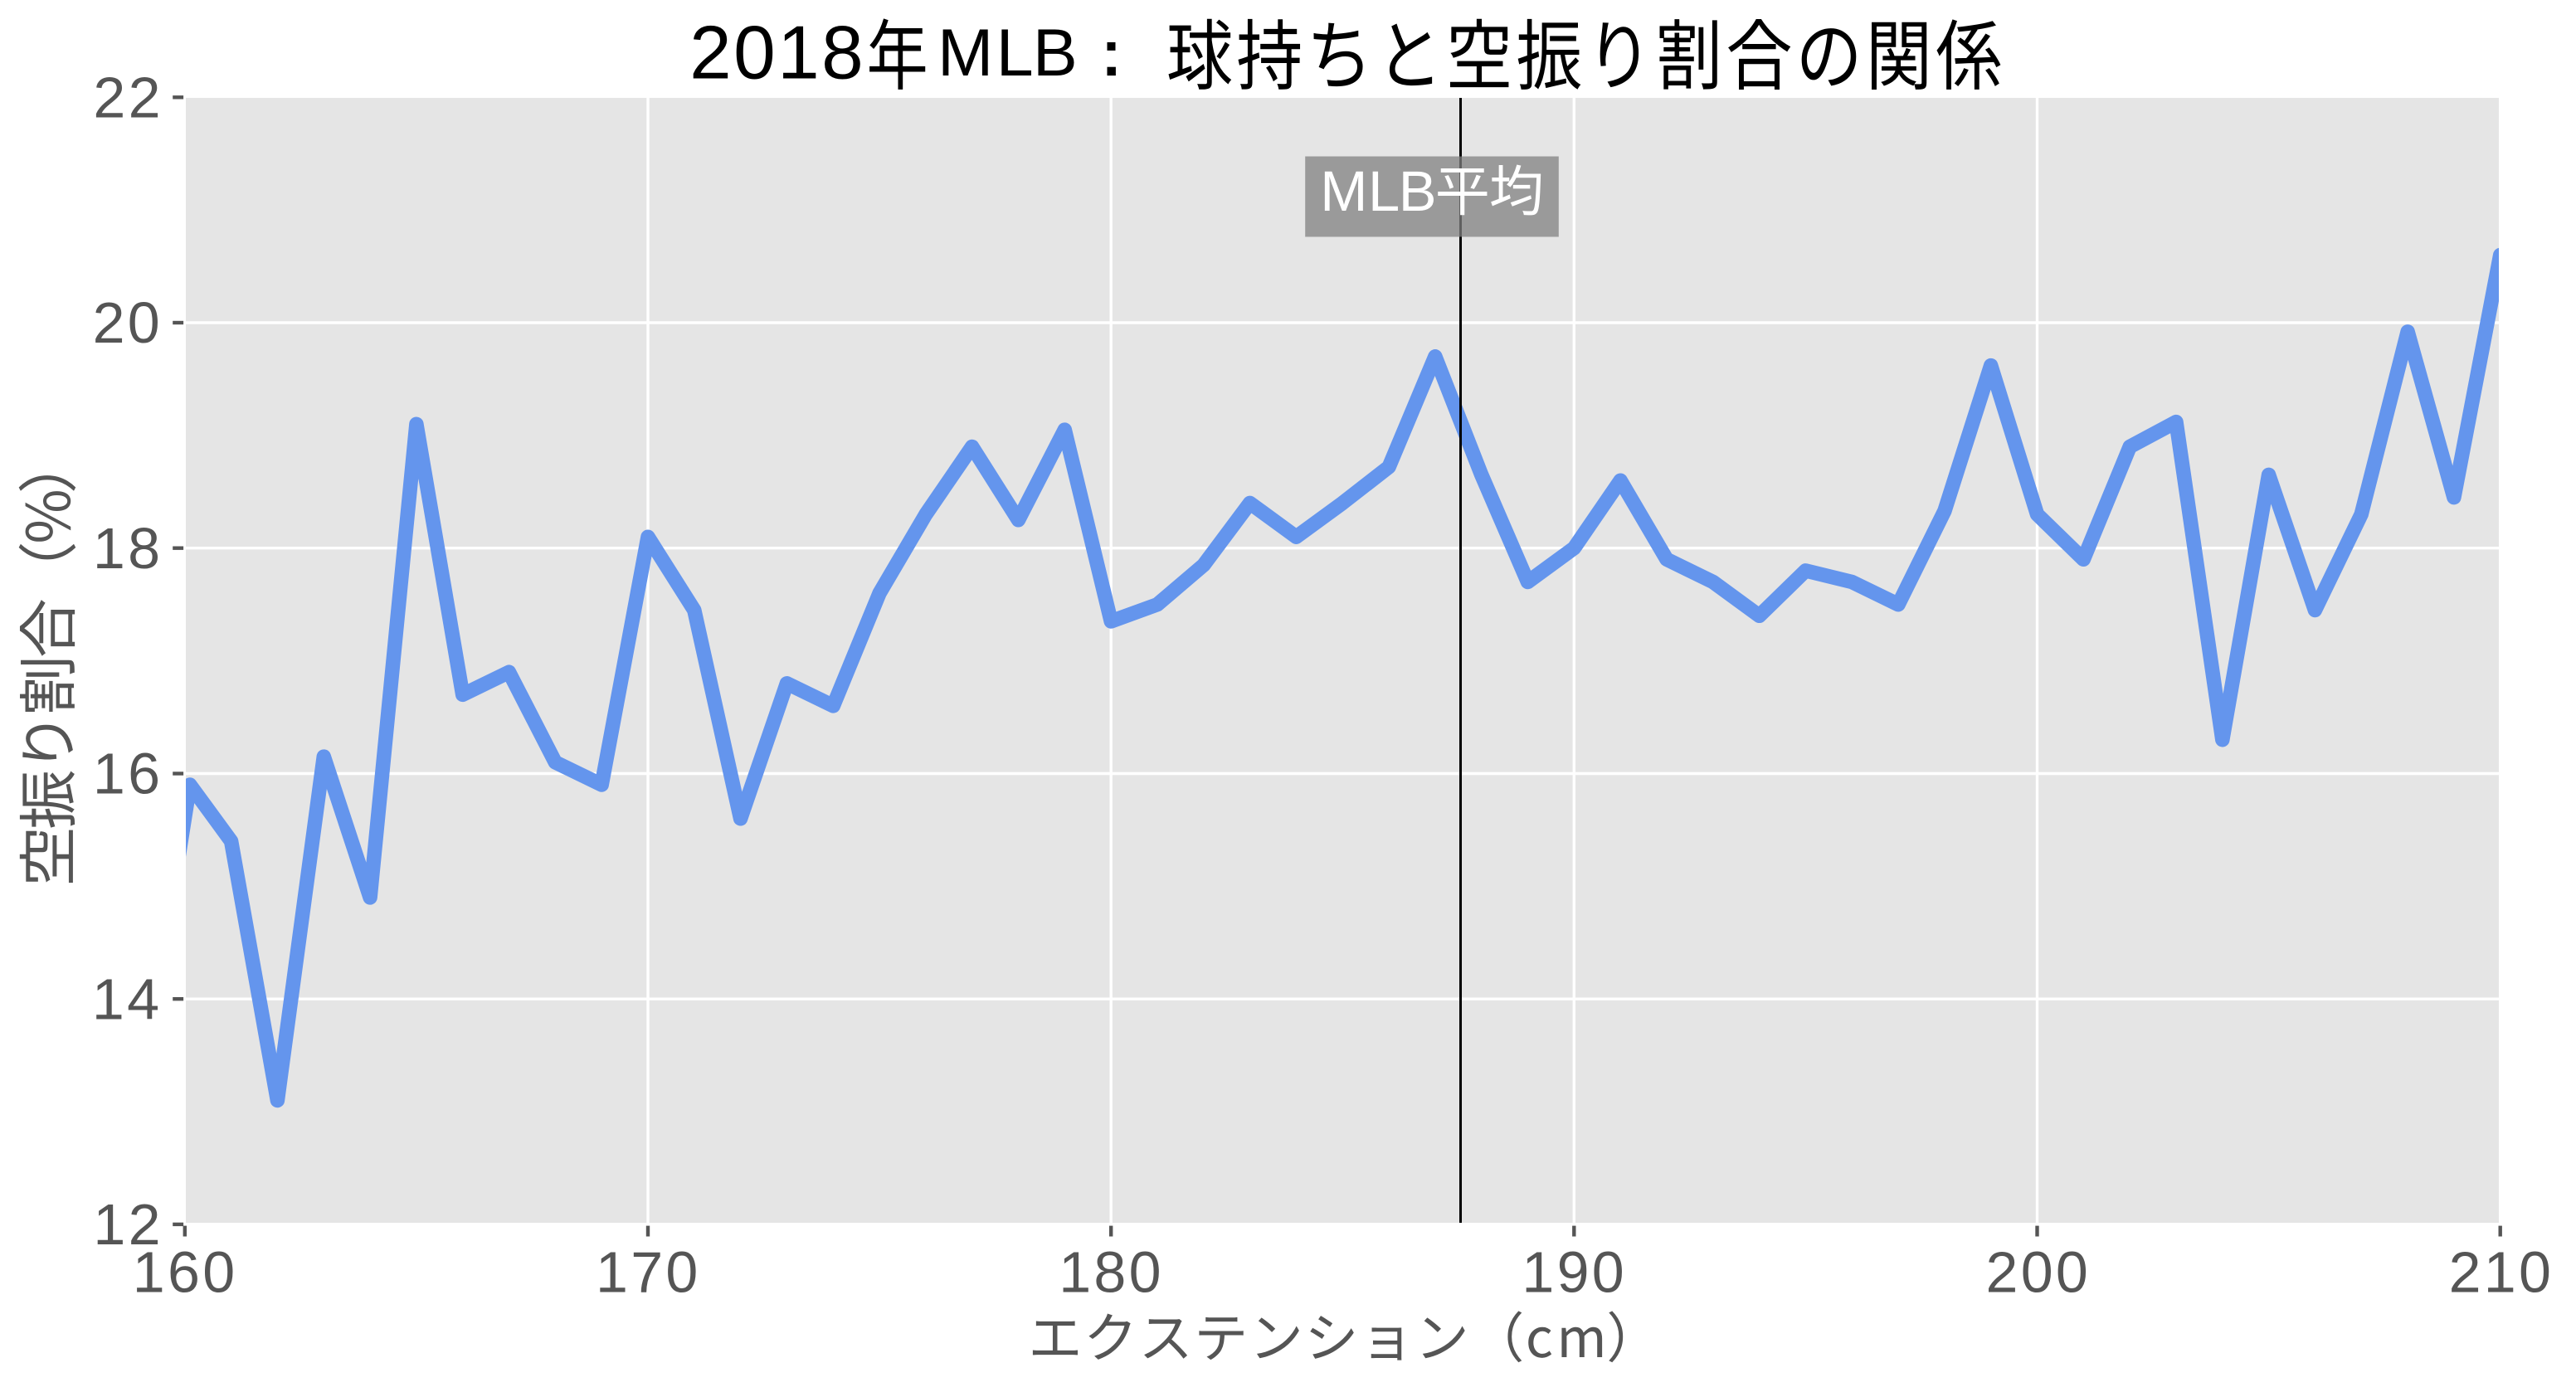 Image resolution: width=2576 pixels, height=1392 pixels. What do you see at coordinates (1573, 1272) in the screenshot?
I see `svg-text: 9` at bounding box center [1573, 1272].